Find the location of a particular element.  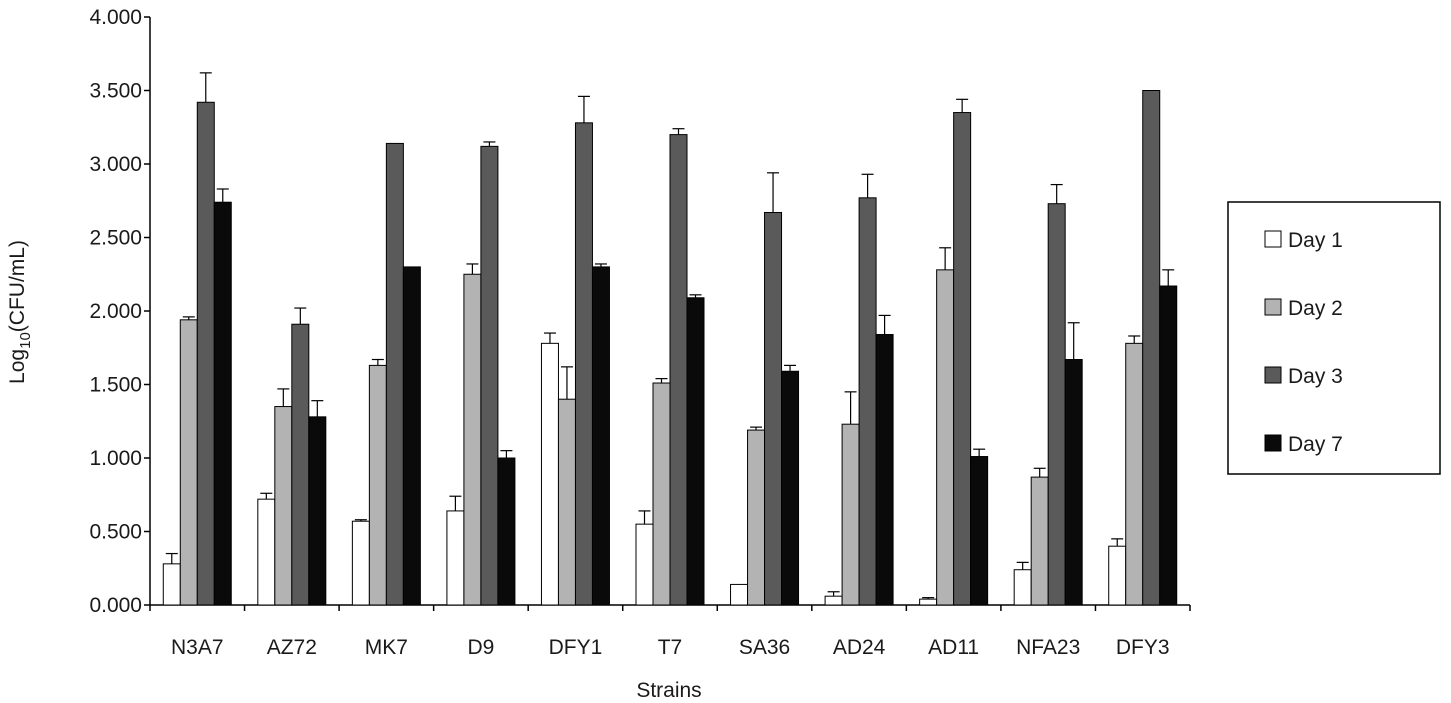

legend-box is located at coordinates (1334, 338).